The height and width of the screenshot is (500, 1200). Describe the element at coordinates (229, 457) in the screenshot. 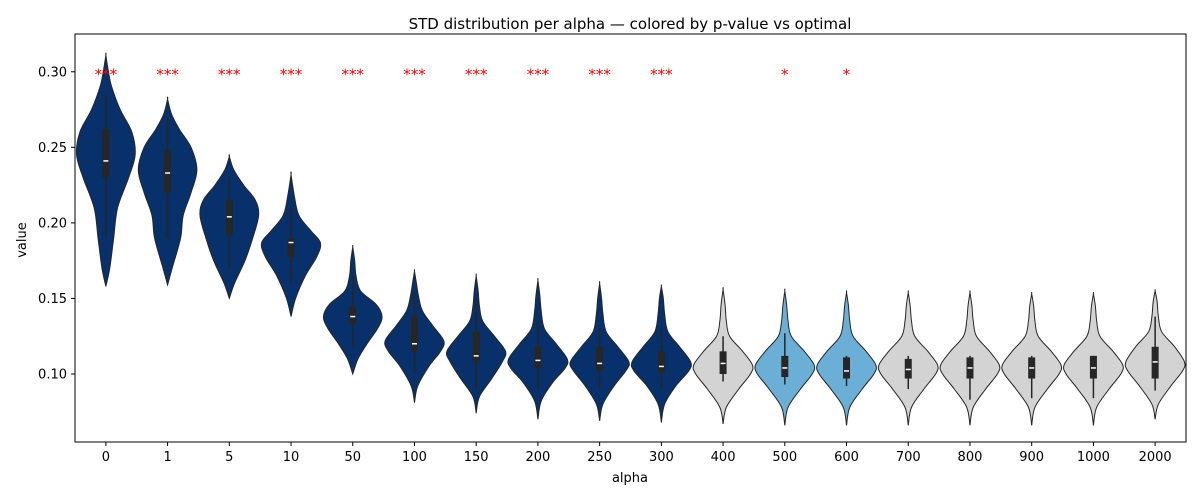

I see `x-tick-label: 5` at that location.